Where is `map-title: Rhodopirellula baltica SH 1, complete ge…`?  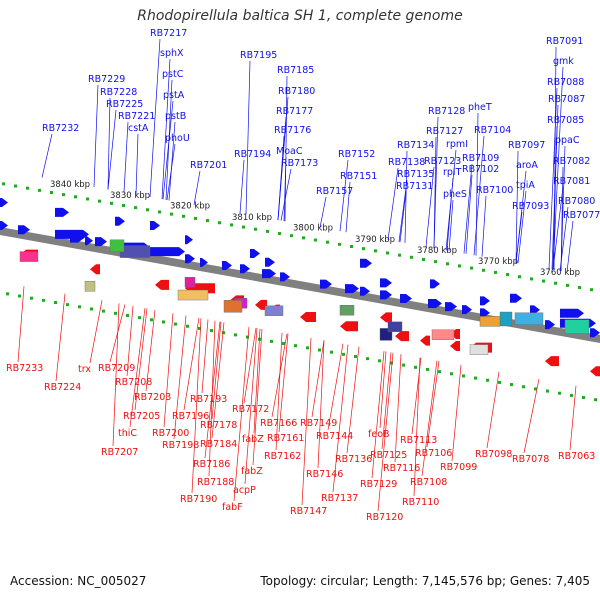 map-title: Rhodopirellula baltica SH 1, complete ge… is located at coordinates (300, 16).